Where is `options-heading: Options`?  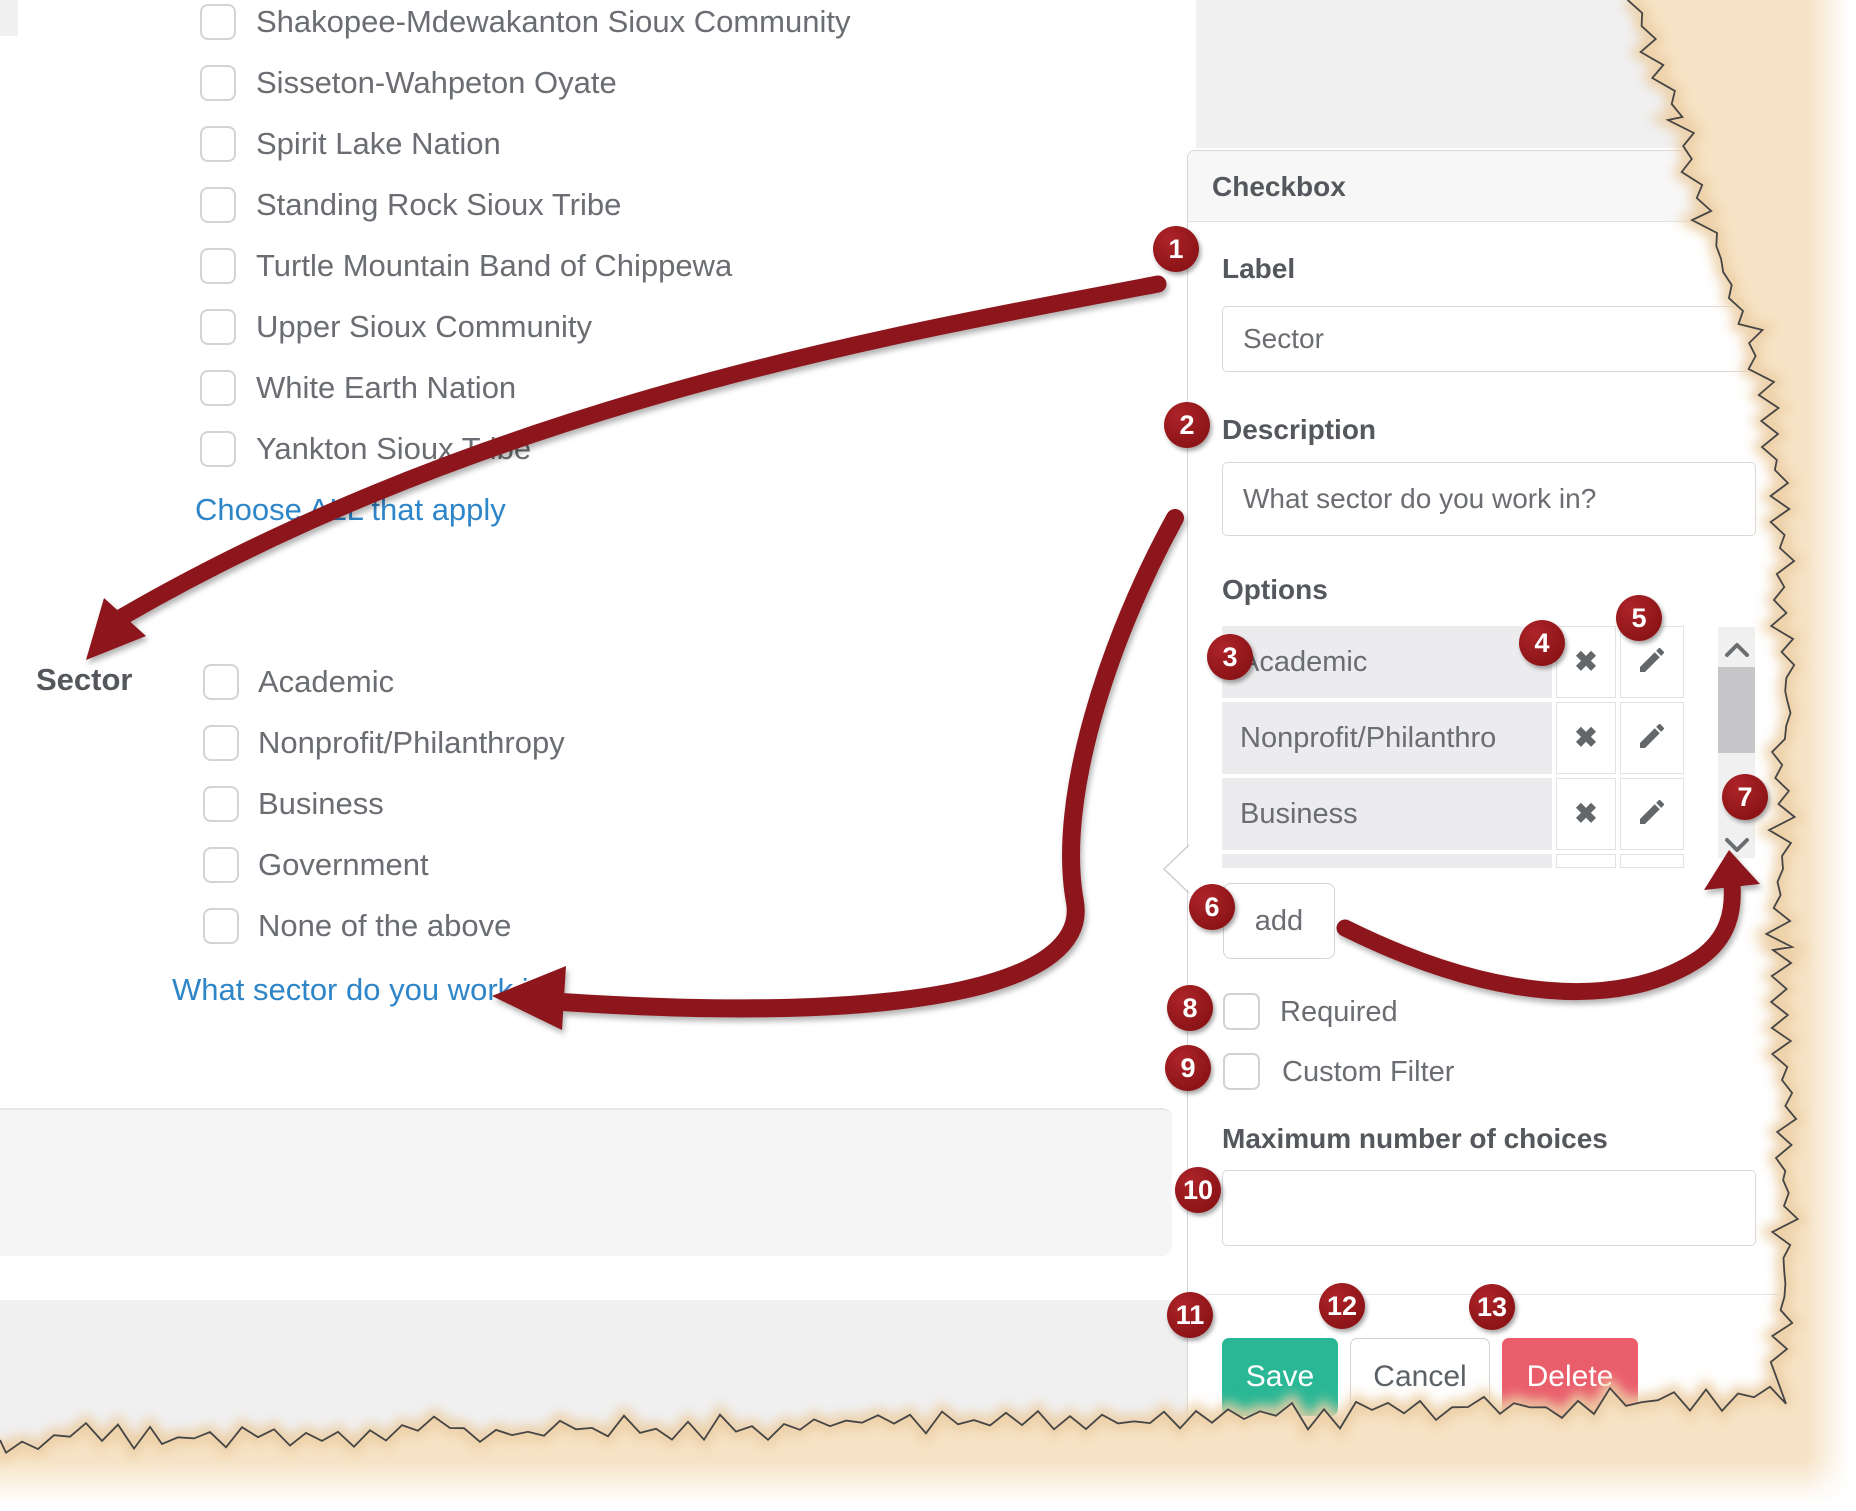 options-heading: Options is located at coordinates (1275, 589).